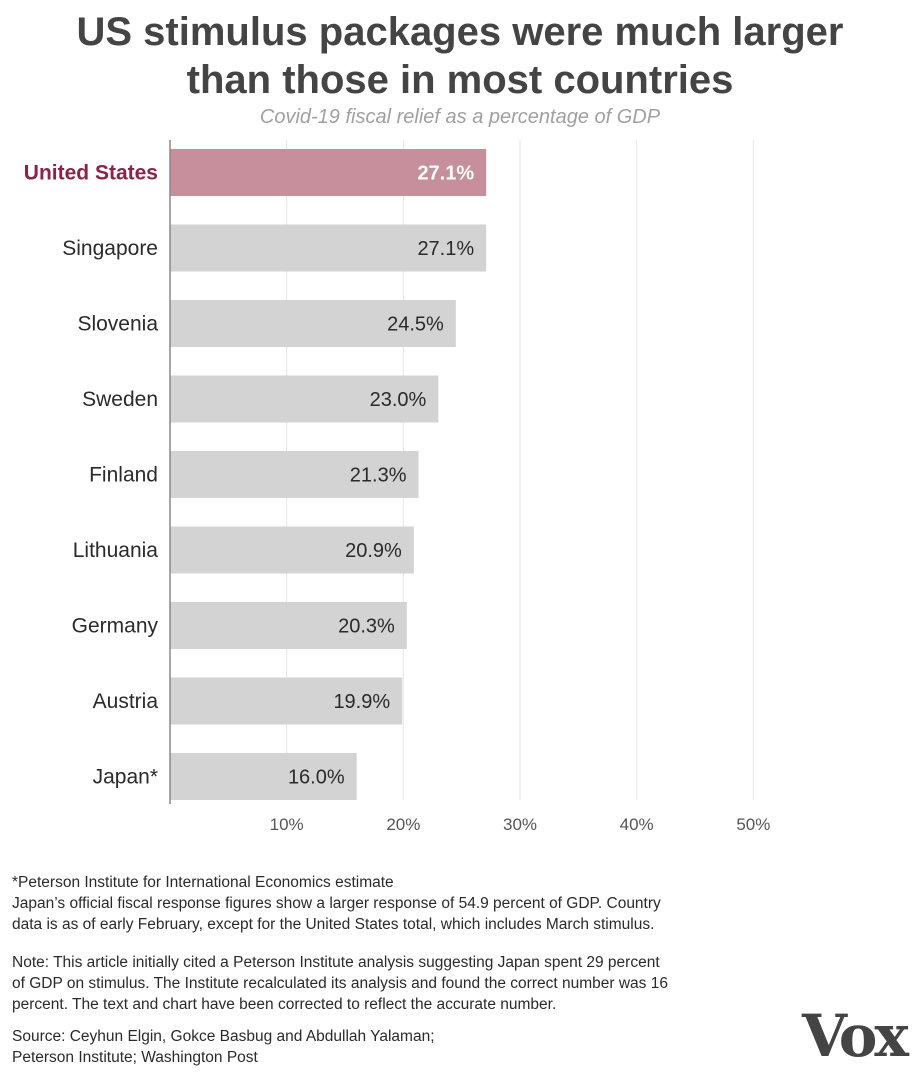 The width and height of the screenshot is (920, 1072). What do you see at coordinates (287, 824) in the screenshot?
I see `x-tick-label: 10%` at bounding box center [287, 824].